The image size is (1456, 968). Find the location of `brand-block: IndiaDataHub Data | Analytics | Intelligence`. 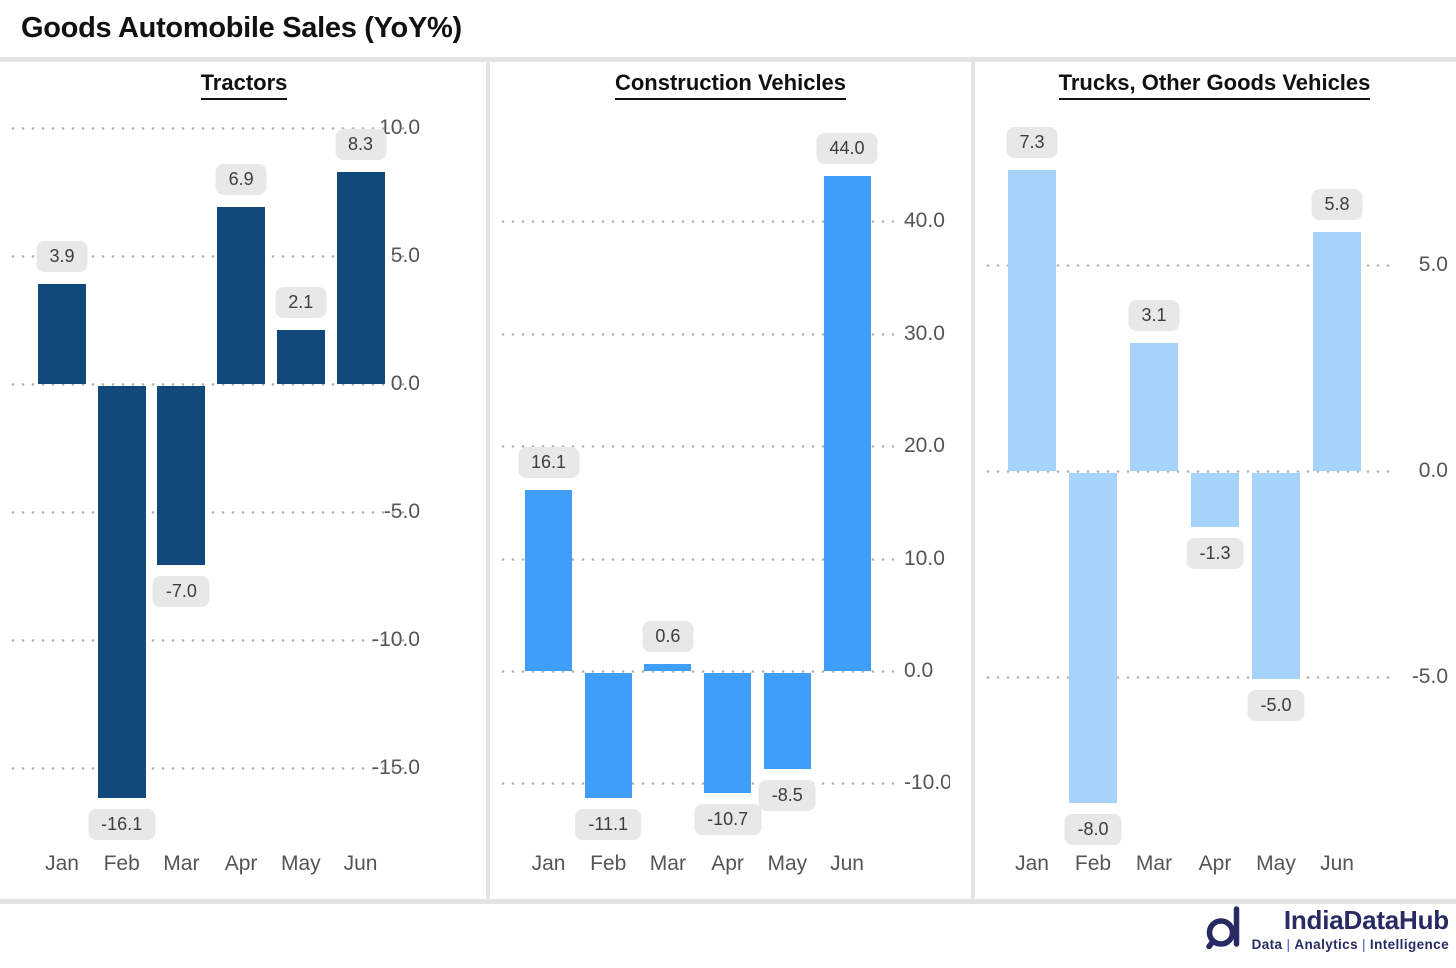

brand-block: IndiaDataHub Data | Analytics | Intelligence is located at coordinates (1326, 928).